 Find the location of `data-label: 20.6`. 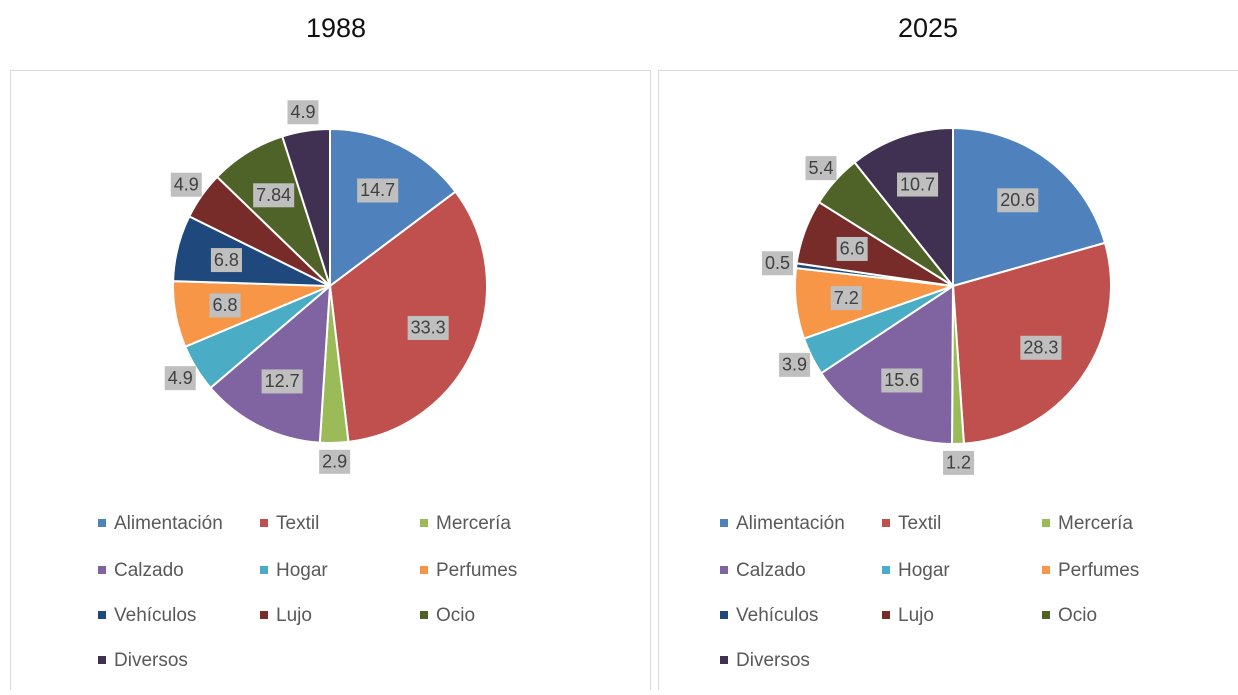

data-label: 20.6 is located at coordinates (1017, 200).